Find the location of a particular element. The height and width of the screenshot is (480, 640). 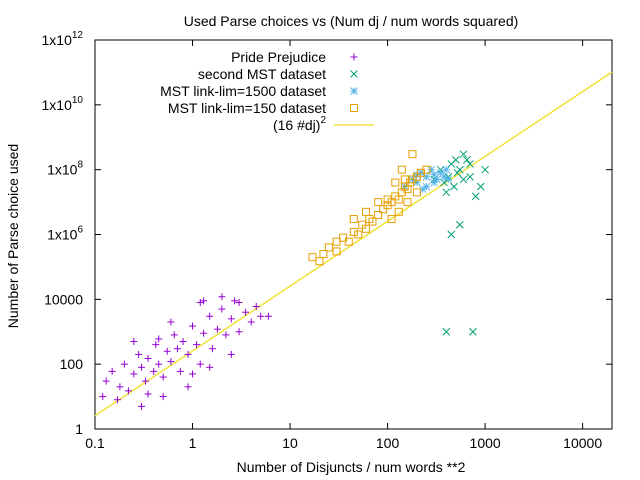

y-tick-label: 1x10⁶ is located at coordinates (65, 234).